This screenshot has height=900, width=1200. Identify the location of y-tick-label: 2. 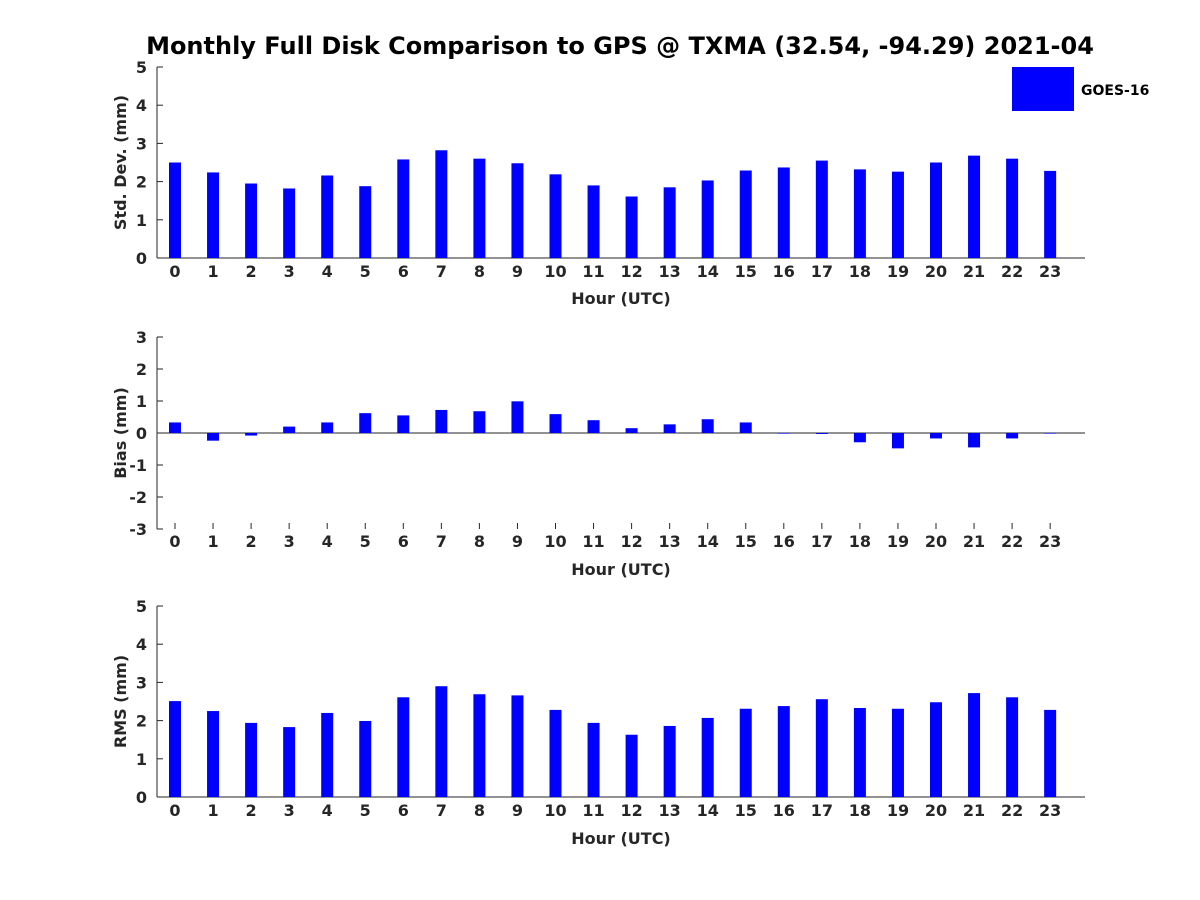
(141, 721).